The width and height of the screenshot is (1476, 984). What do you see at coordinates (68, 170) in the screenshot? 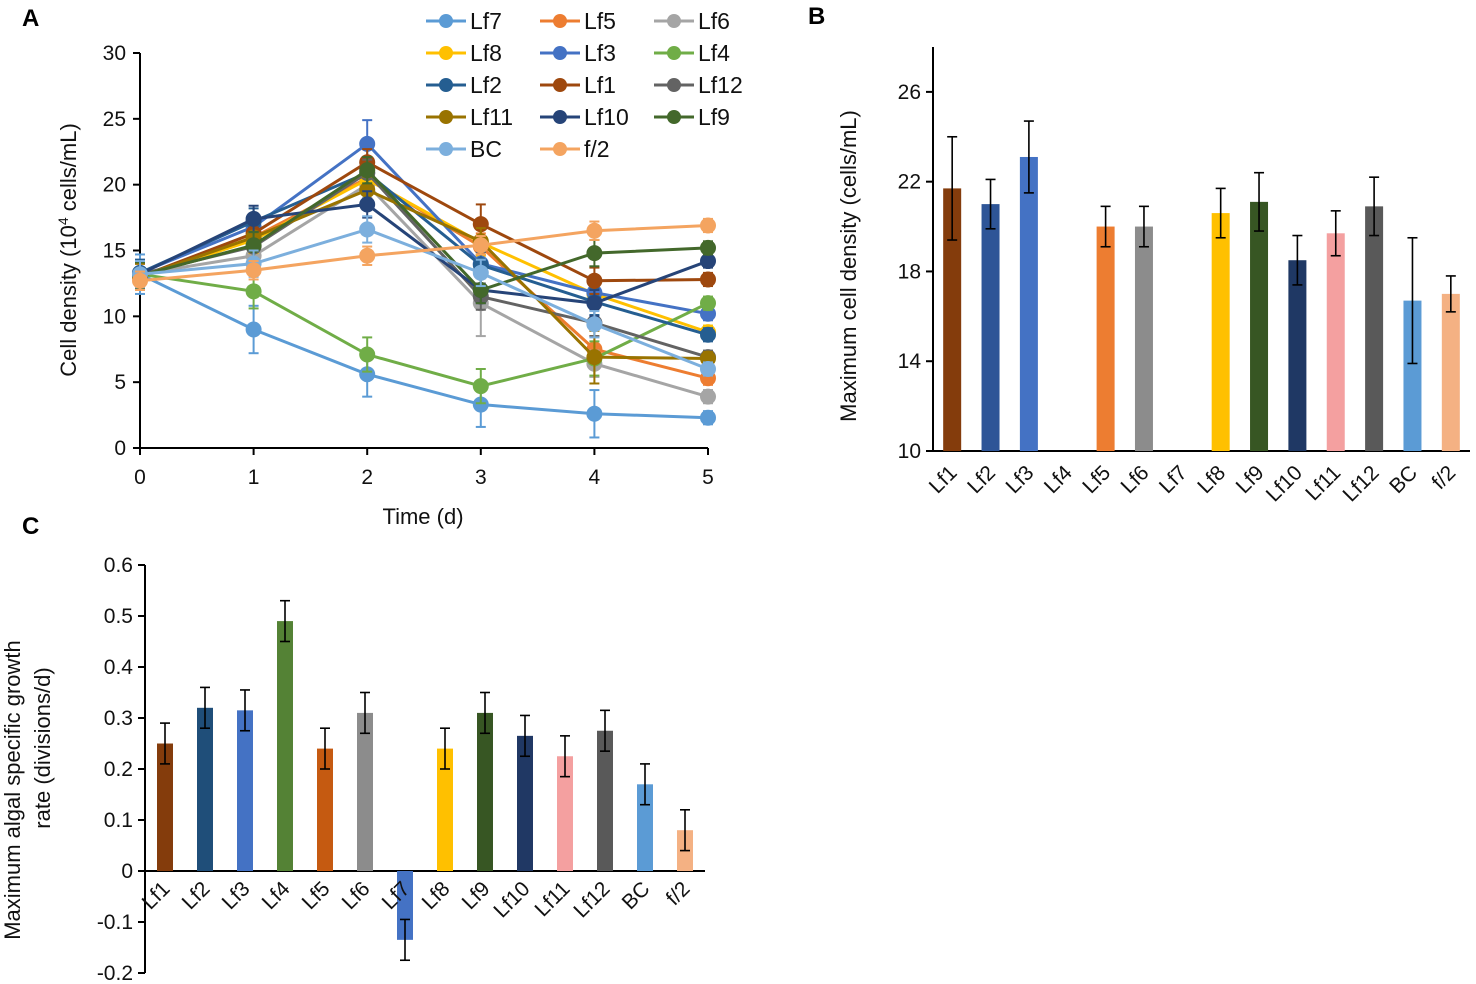
I see `panel-a-y-axis-title-post: cells/mL)` at bounding box center [68, 170].